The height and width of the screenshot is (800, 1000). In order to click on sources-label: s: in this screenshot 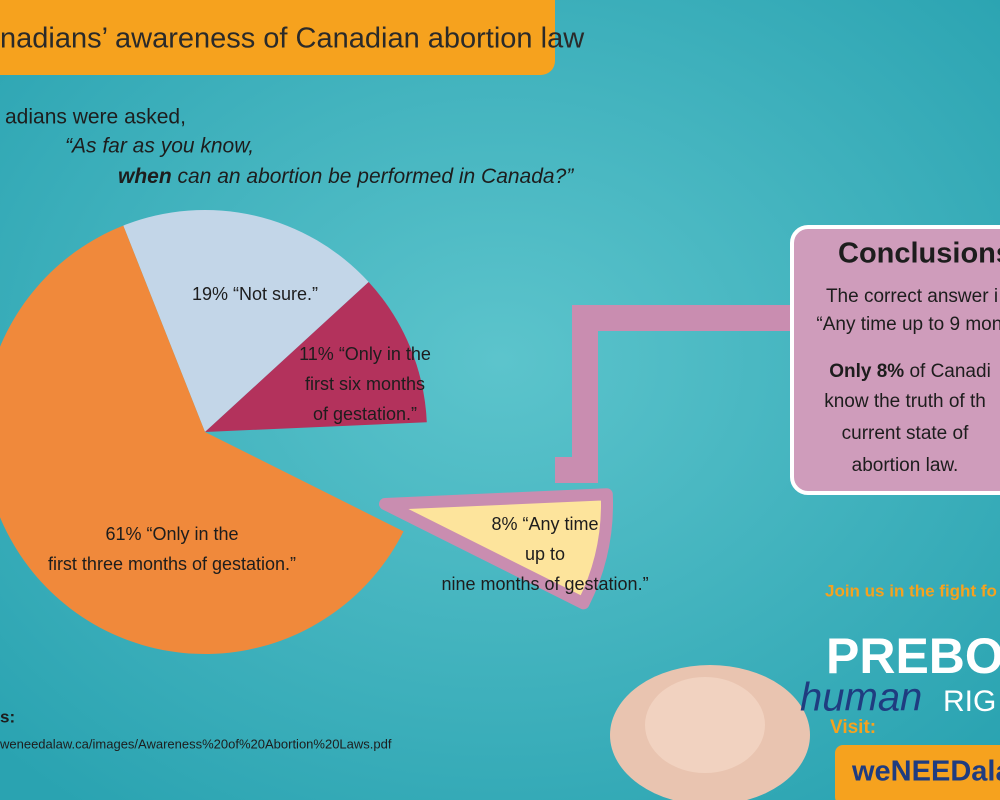, I will do `click(7, 716)`.